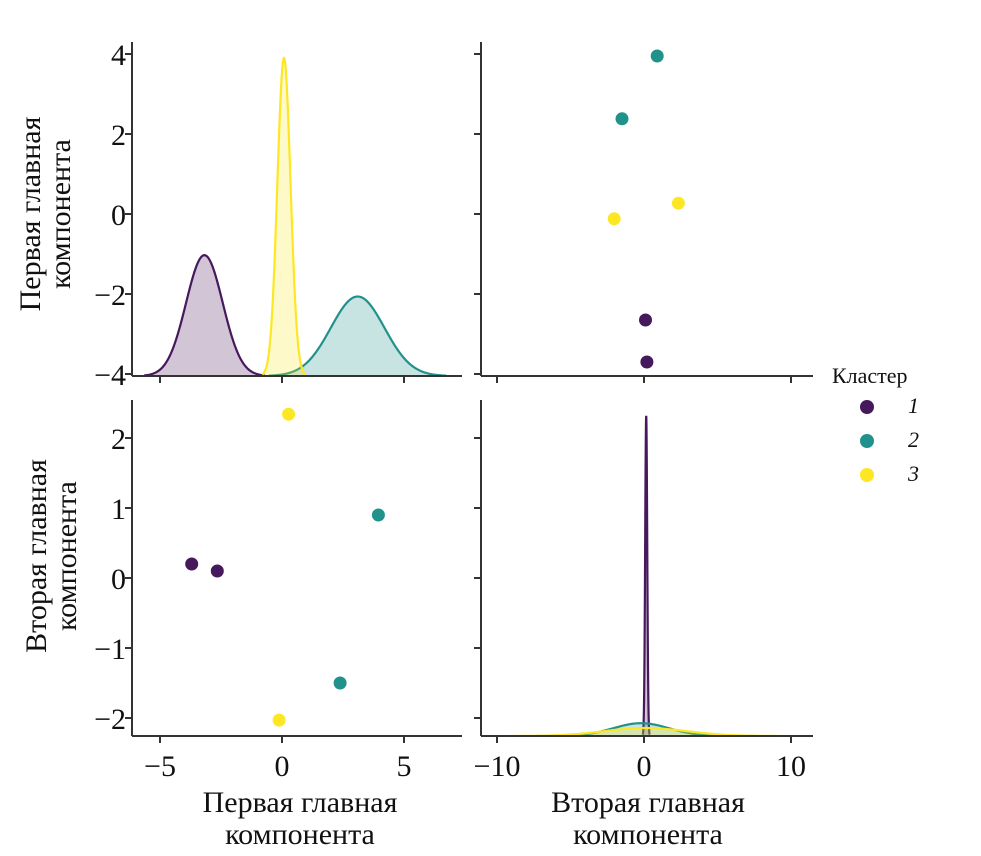 The height and width of the screenshot is (856, 981). I want to click on x-title-pc2-line2: компонента, so click(648, 834).